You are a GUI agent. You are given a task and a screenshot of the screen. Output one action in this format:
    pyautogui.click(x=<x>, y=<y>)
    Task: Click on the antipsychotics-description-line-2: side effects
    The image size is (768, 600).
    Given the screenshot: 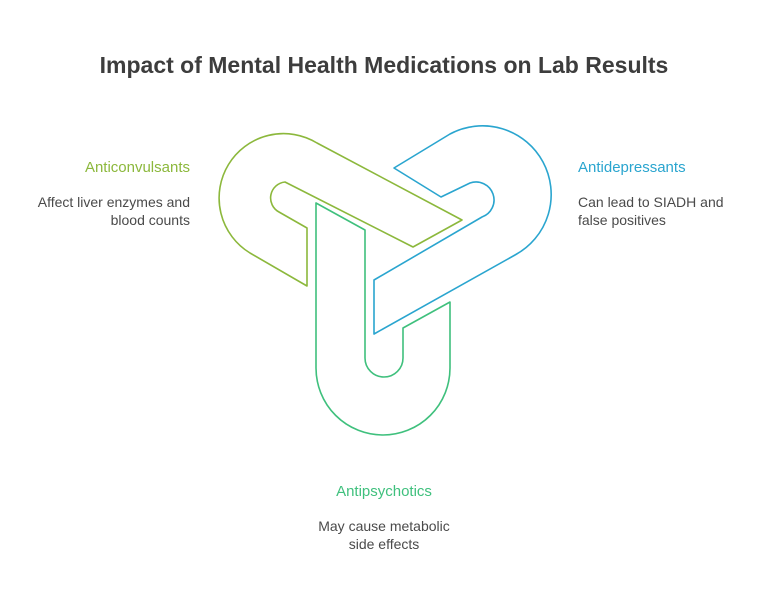 What is the action you would take?
    pyautogui.click(x=384, y=544)
    